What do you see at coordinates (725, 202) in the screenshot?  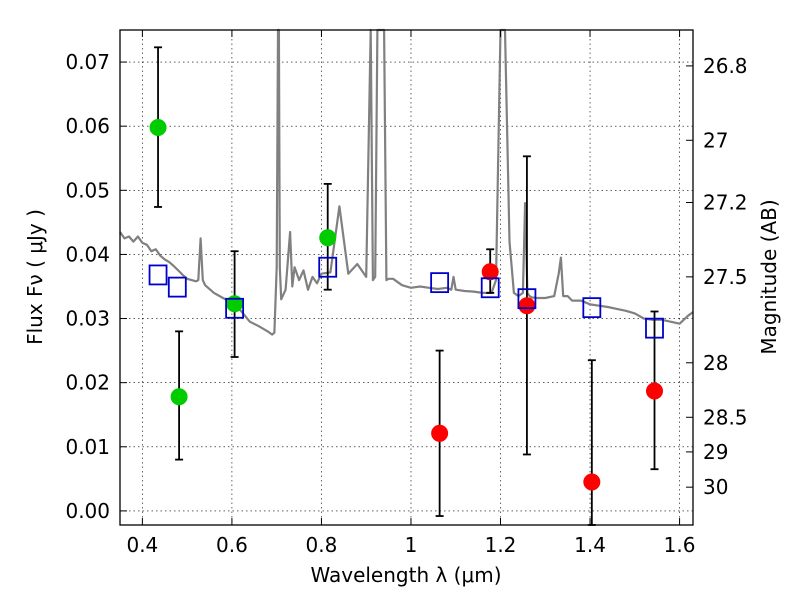 I see `right-tick-label: 27.2` at bounding box center [725, 202].